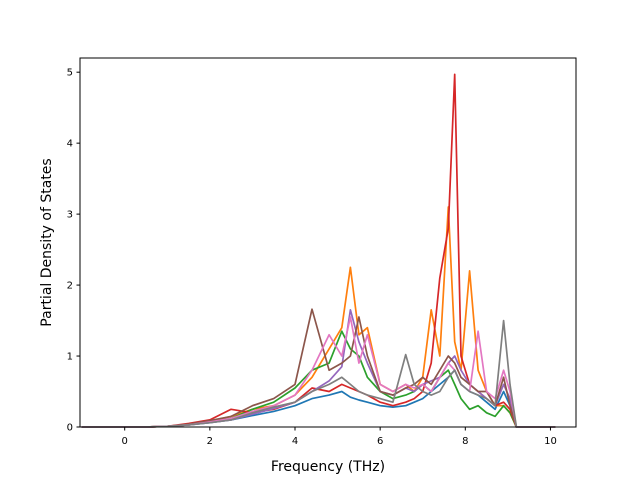 Image resolution: width=640 pixels, height=480 pixels. I want to click on y-tick-label: 4, so click(70, 144).